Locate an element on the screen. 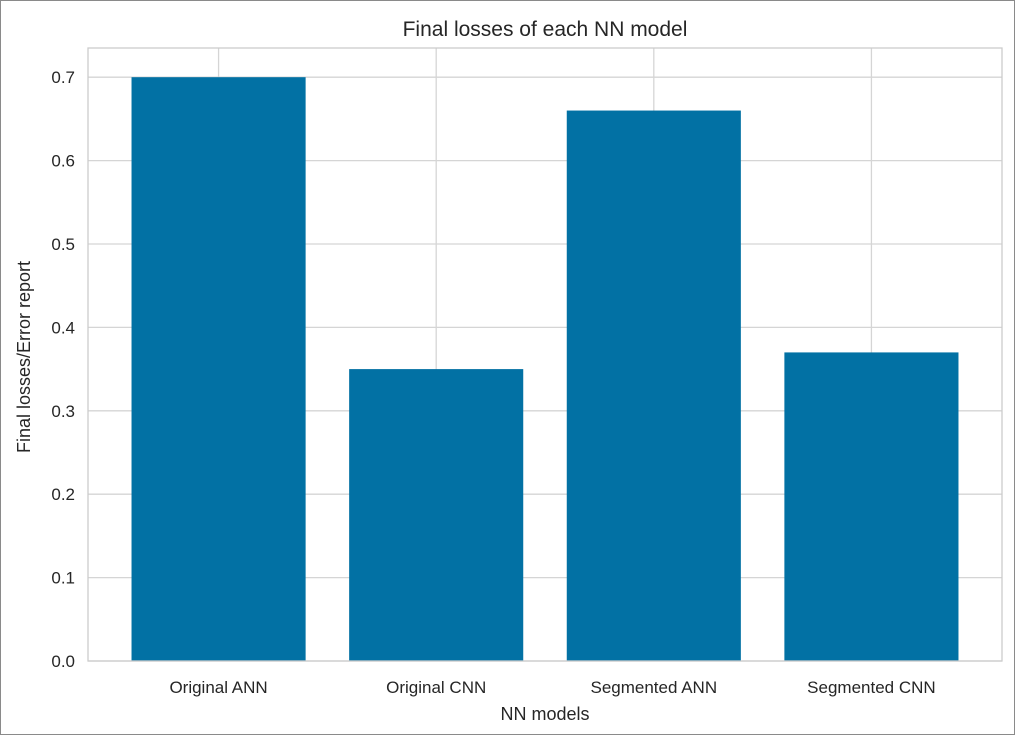 Image resolution: width=1015 pixels, height=735 pixels. bar-segmented-cnn is located at coordinates (871, 506).